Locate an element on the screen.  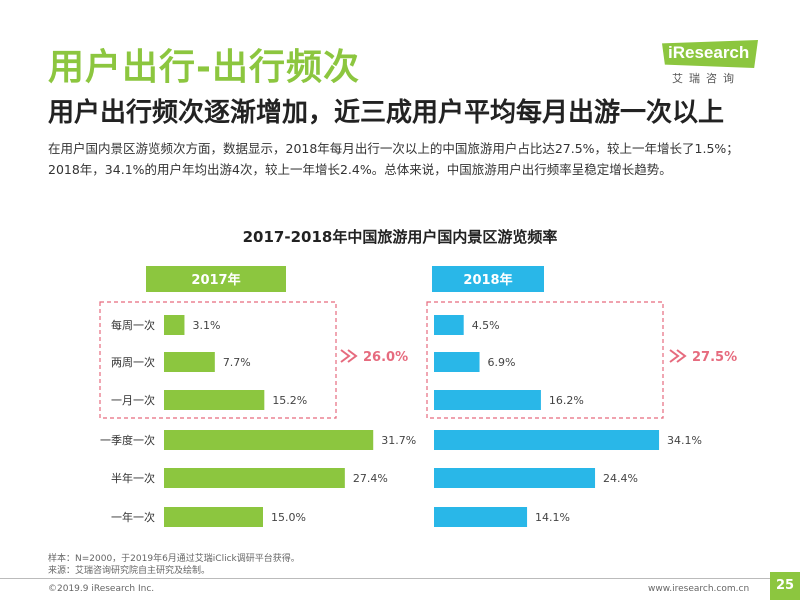
bar-value-label: 14.1% is located at coordinates (552, 517).